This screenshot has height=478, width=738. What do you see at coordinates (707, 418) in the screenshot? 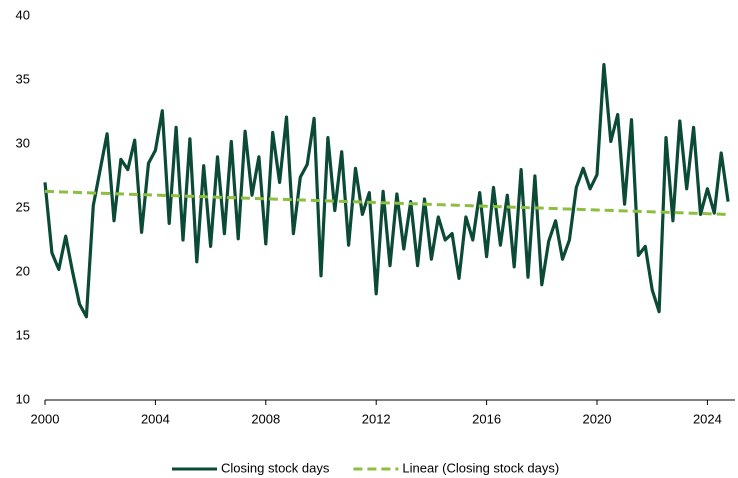
I see `x-tick-label: 2024` at bounding box center [707, 418].